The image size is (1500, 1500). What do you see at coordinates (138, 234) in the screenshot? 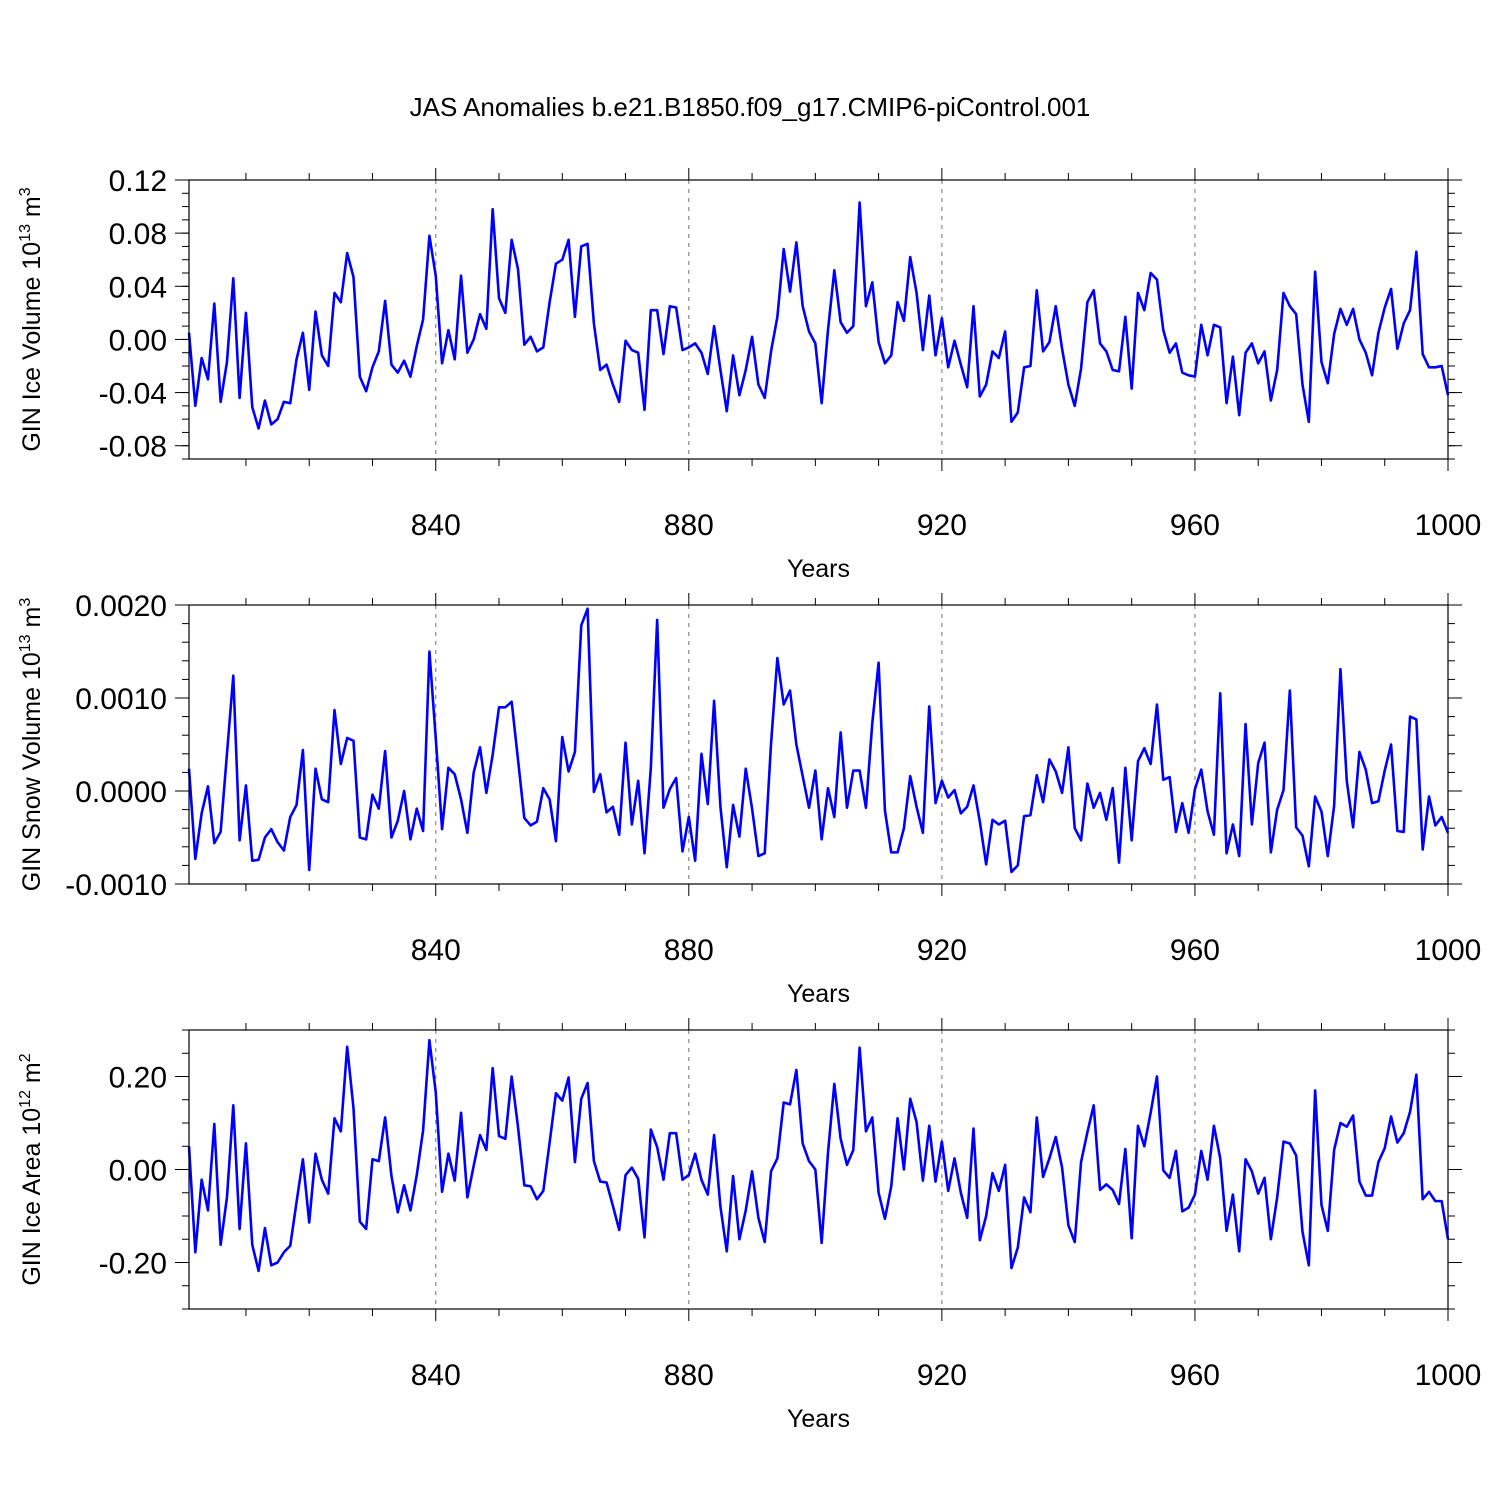
I see `y-tick-label: 0.08` at bounding box center [138, 234].